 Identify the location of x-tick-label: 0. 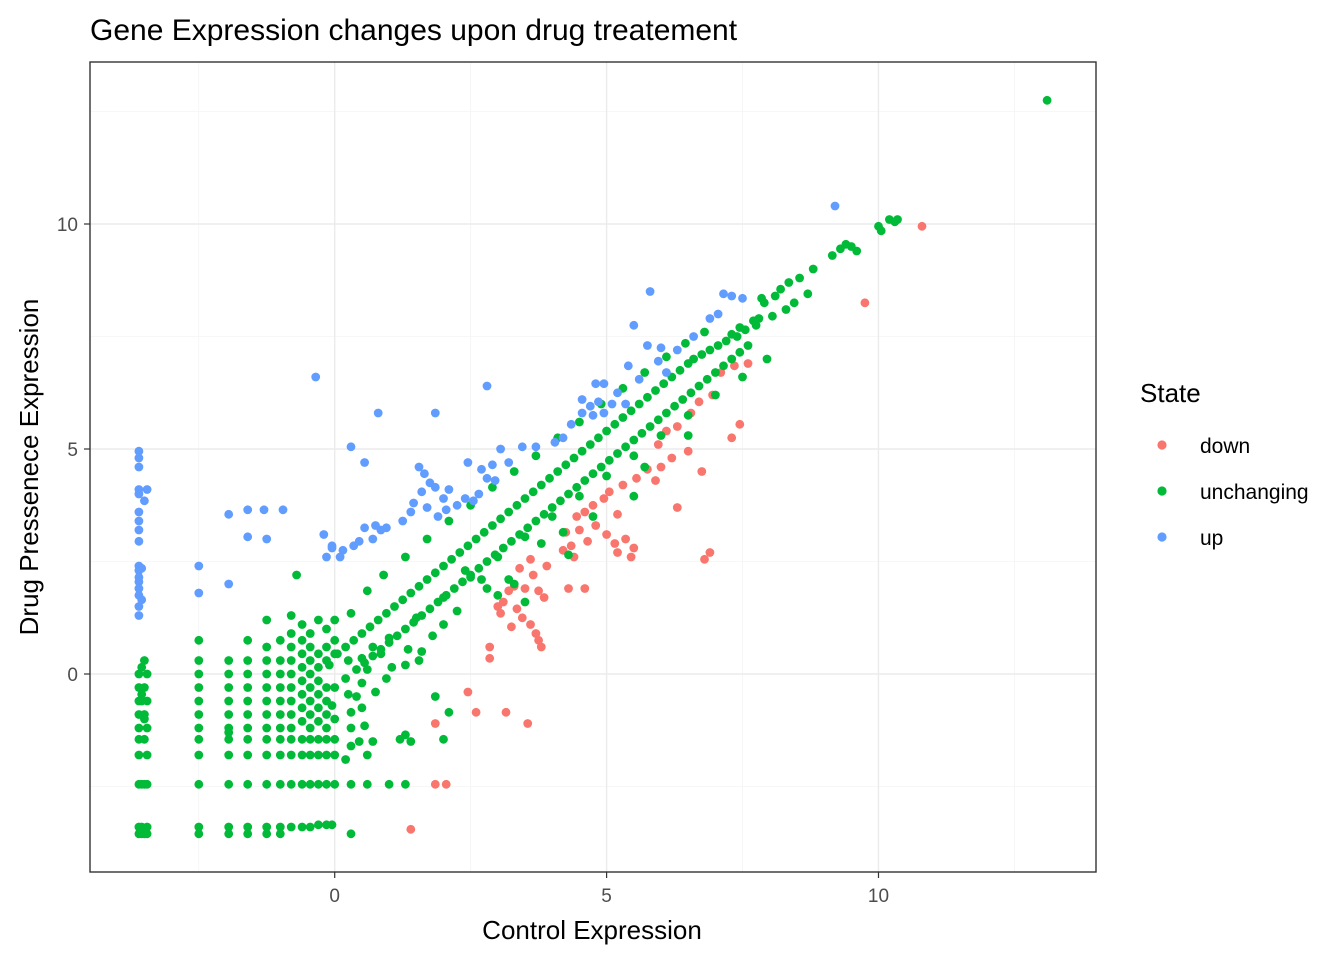
(334, 896).